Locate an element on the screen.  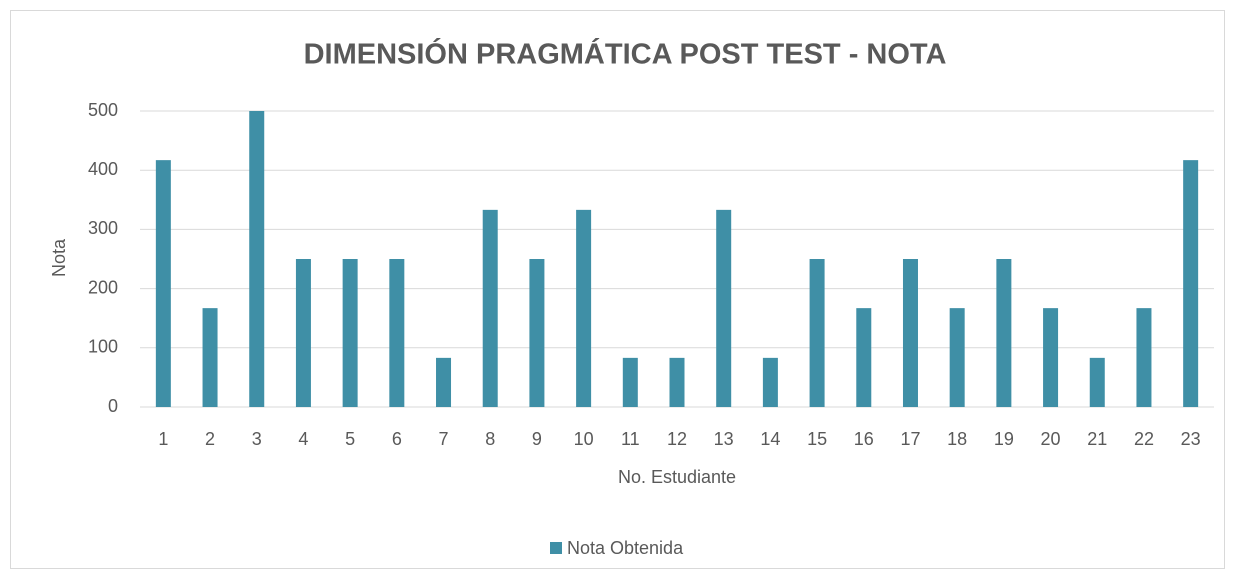
y-tick-label: 400 is located at coordinates (103, 169).